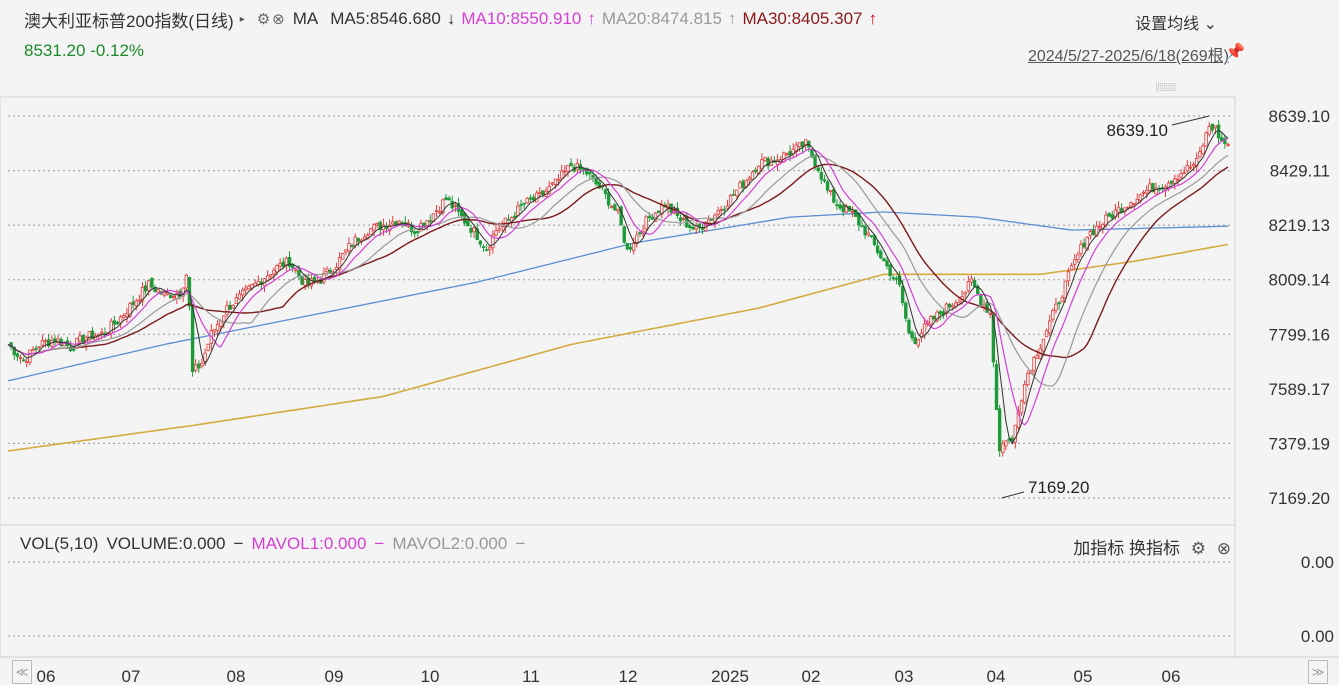 This screenshot has height=685, width=1339. Describe the element at coordinates (242, 19) in the screenshot. I see `title-dropdown-icon: ▸` at that location.